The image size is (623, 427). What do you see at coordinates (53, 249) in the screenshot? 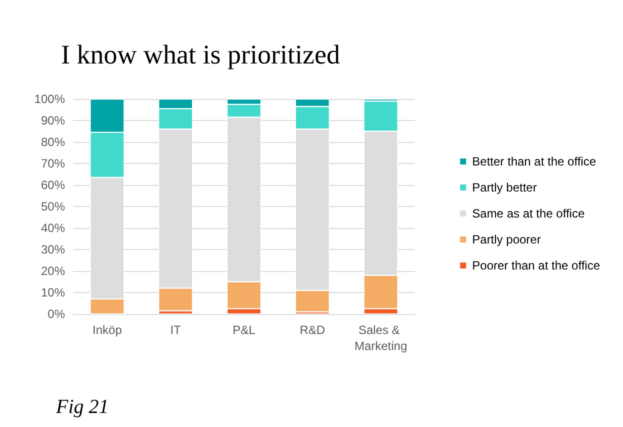
I see `y-tick-label: 30%` at bounding box center [53, 249].